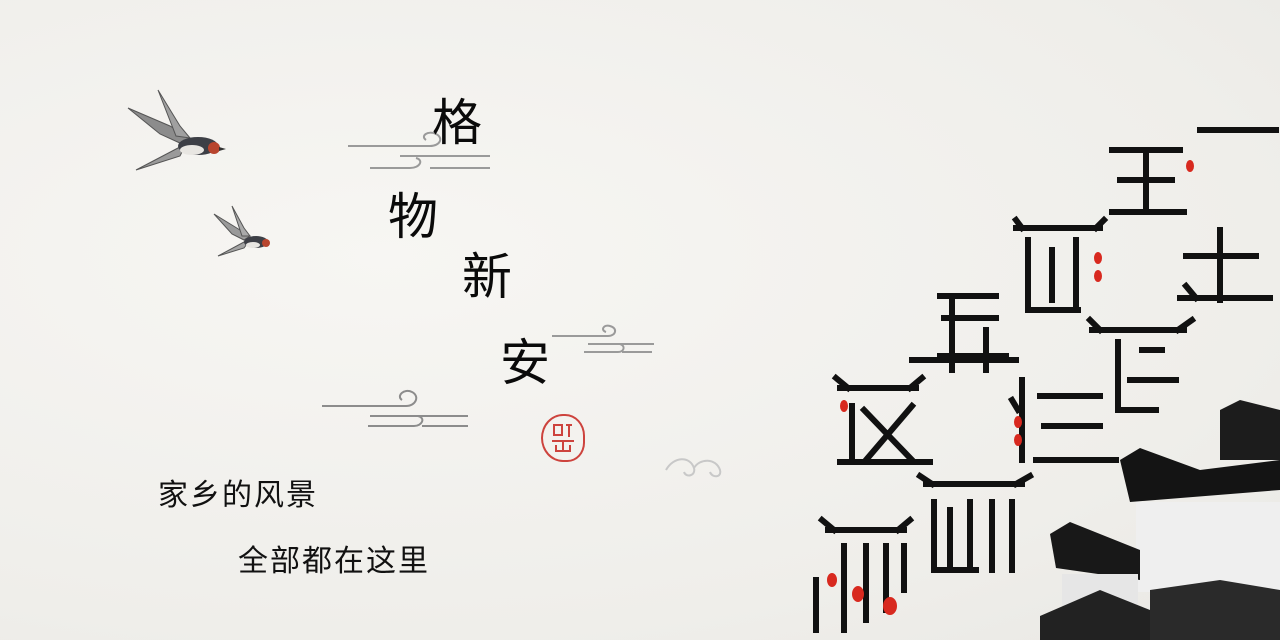 The width and height of the screenshot is (1280, 640). I want to click on title-char-3: 新, so click(487, 277).